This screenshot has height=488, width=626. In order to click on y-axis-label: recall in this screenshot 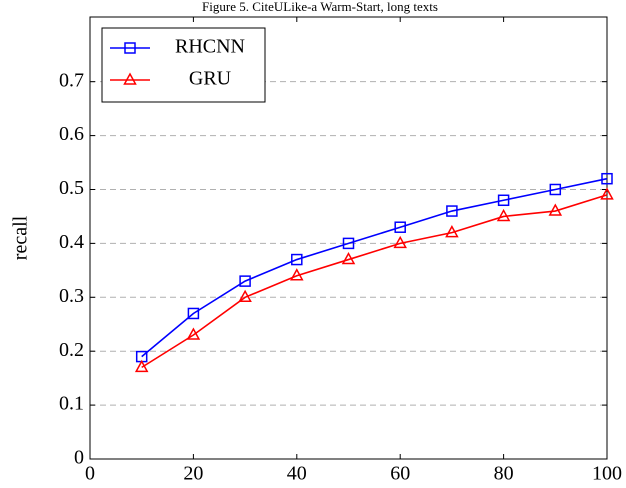, I will do `click(21, 237)`.